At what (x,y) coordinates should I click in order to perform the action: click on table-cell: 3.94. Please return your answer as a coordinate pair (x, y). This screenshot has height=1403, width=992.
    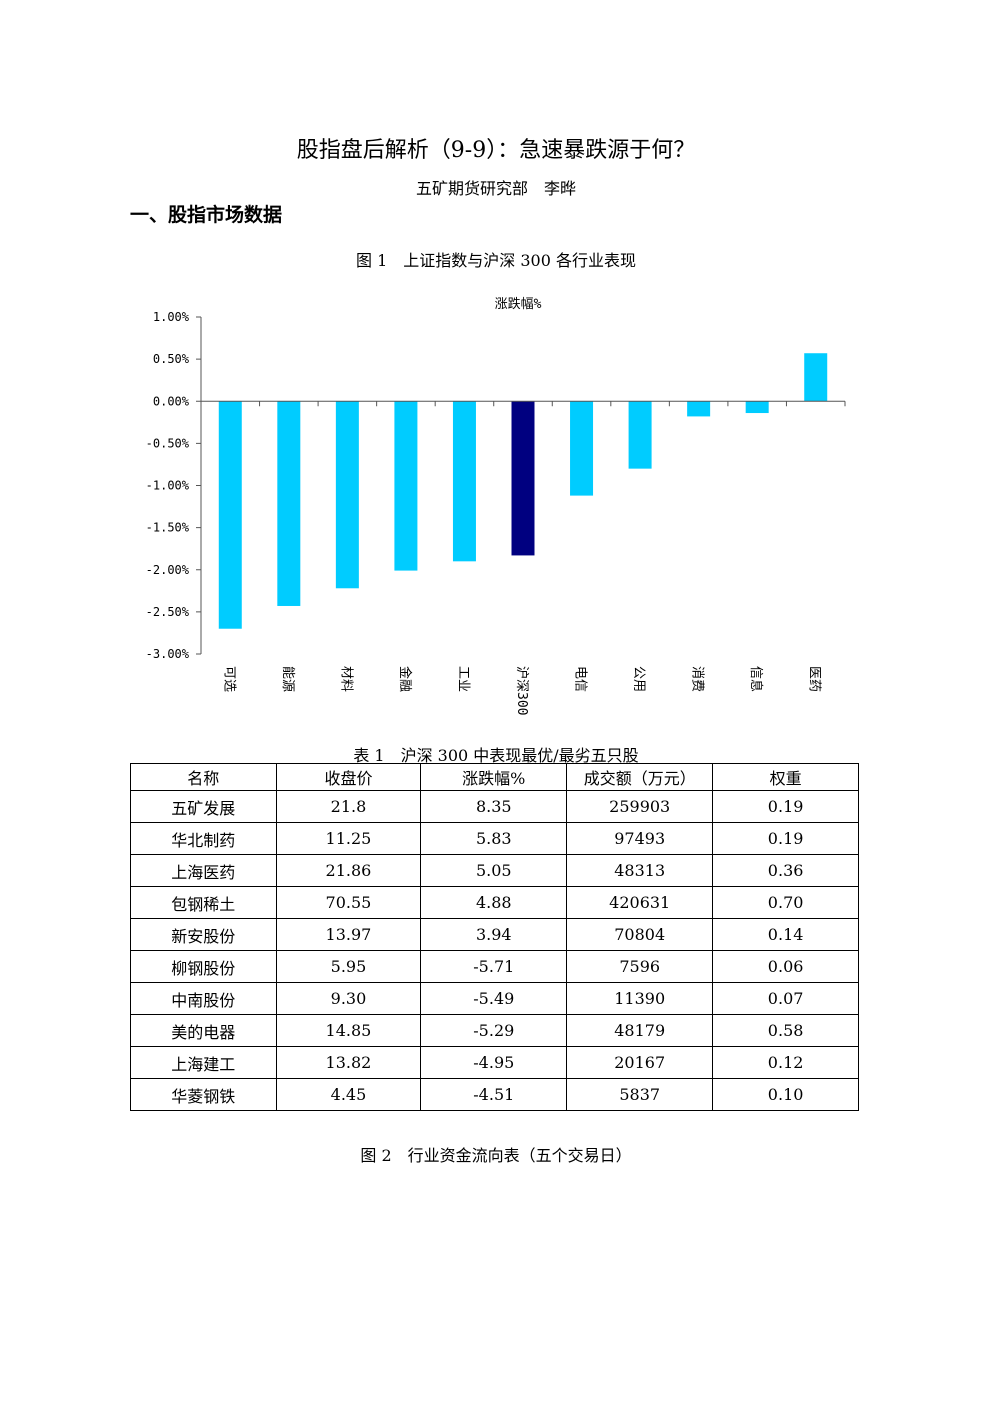
    Looking at the image, I should click on (494, 934).